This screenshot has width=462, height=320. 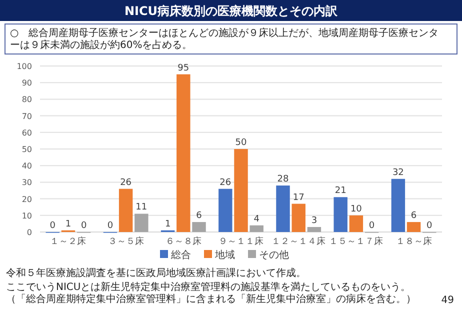 I want to click on data-label: 32, so click(x=398, y=173).